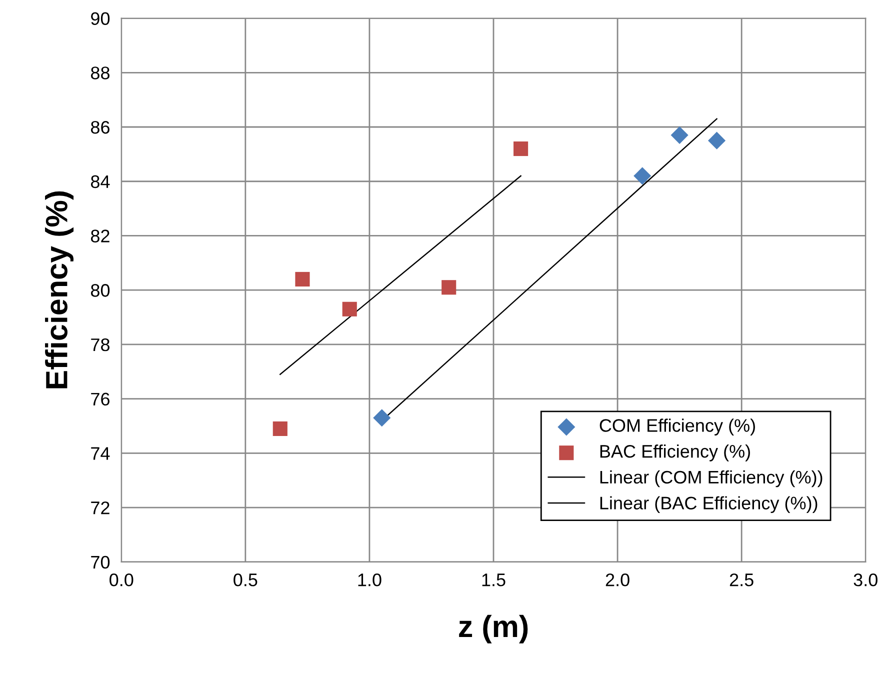  I want to click on y-tick-label: 76, so click(100, 399).